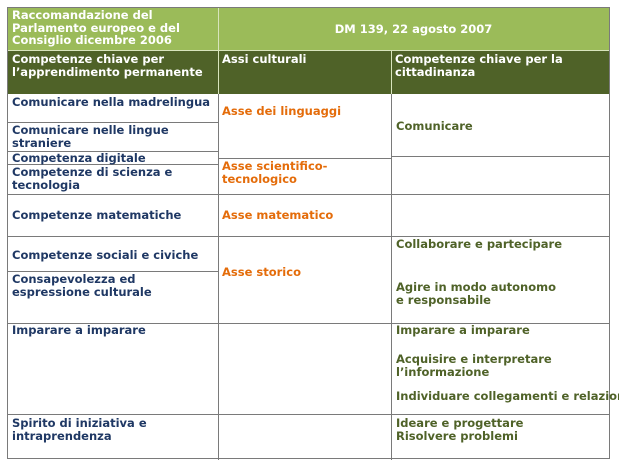 The width and height of the screenshot is (619, 465). I want to click on list-item: Asse scientifico-tecnologico, so click(275, 172).